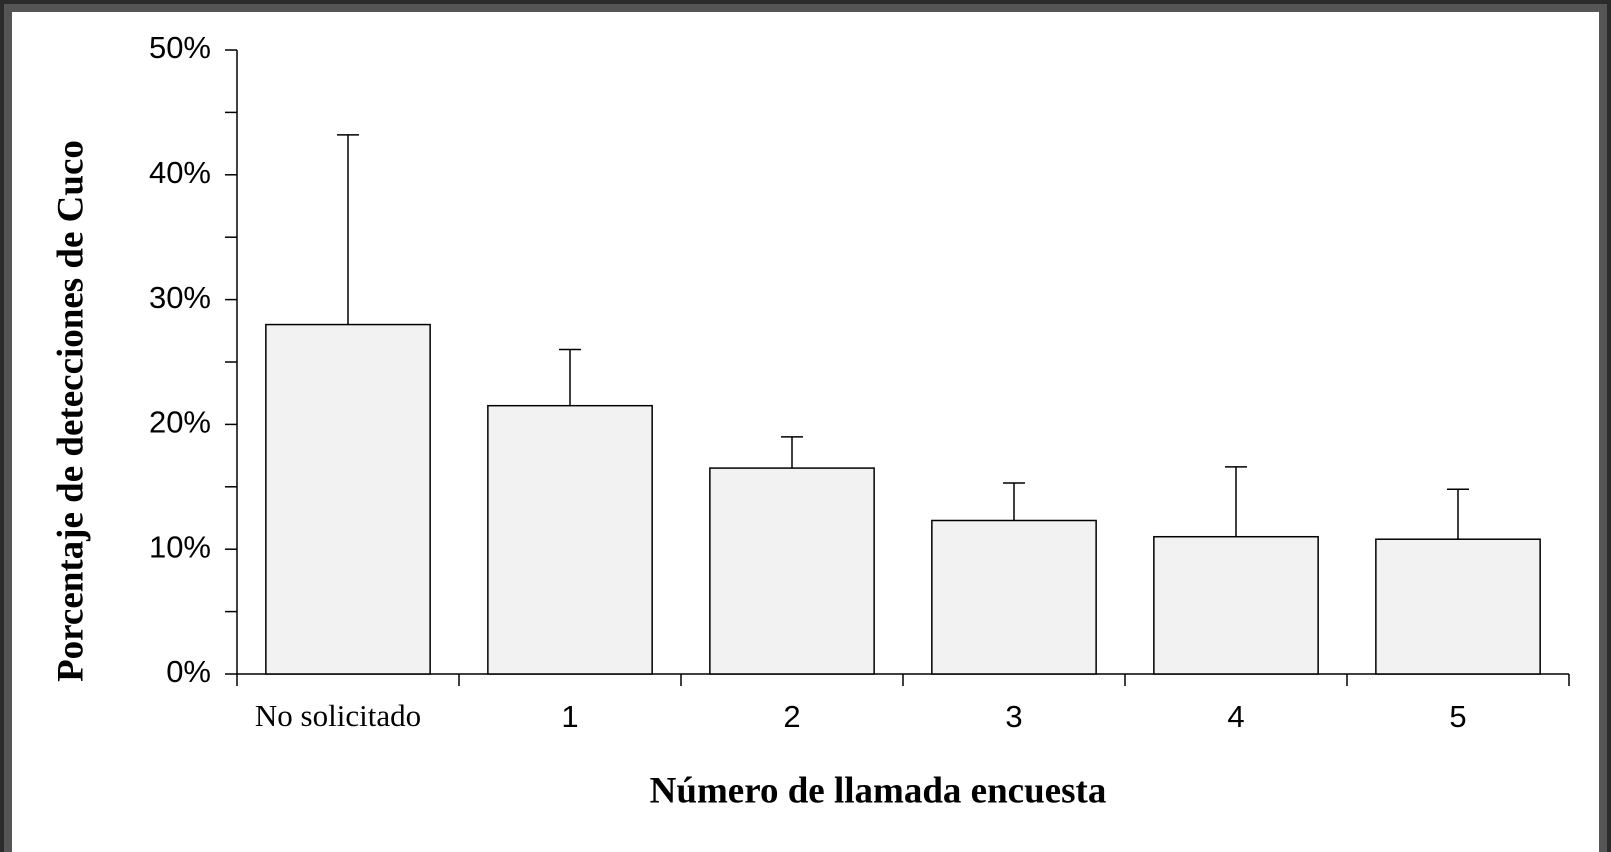 This screenshot has width=1611, height=852. What do you see at coordinates (878, 790) in the screenshot?
I see `x-axis-title: Número de llamada encuesta` at bounding box center [878, 790].